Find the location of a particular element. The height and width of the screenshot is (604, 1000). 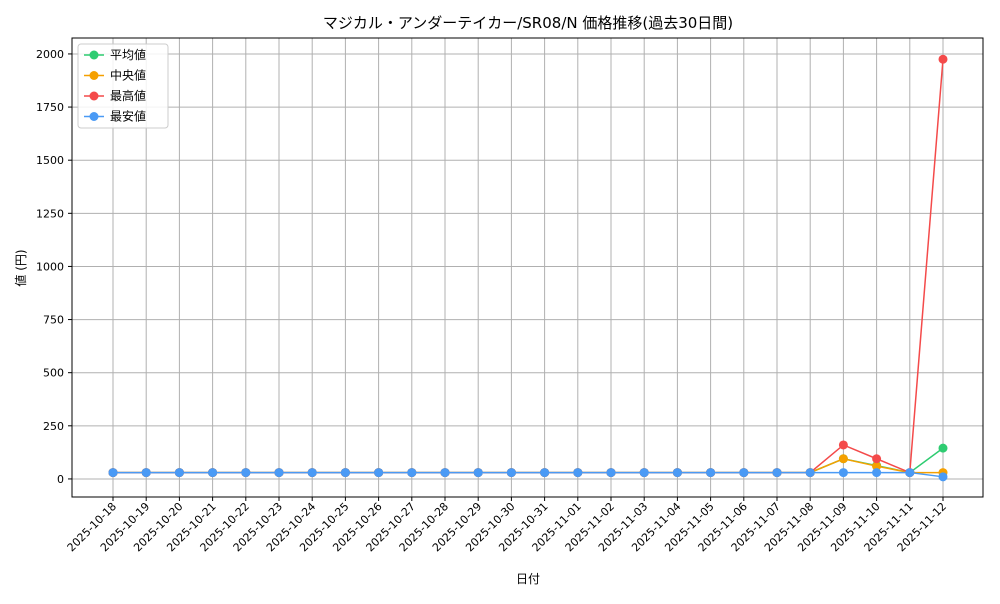

y-tick-label: 0 is located at coordinates (60, 479).